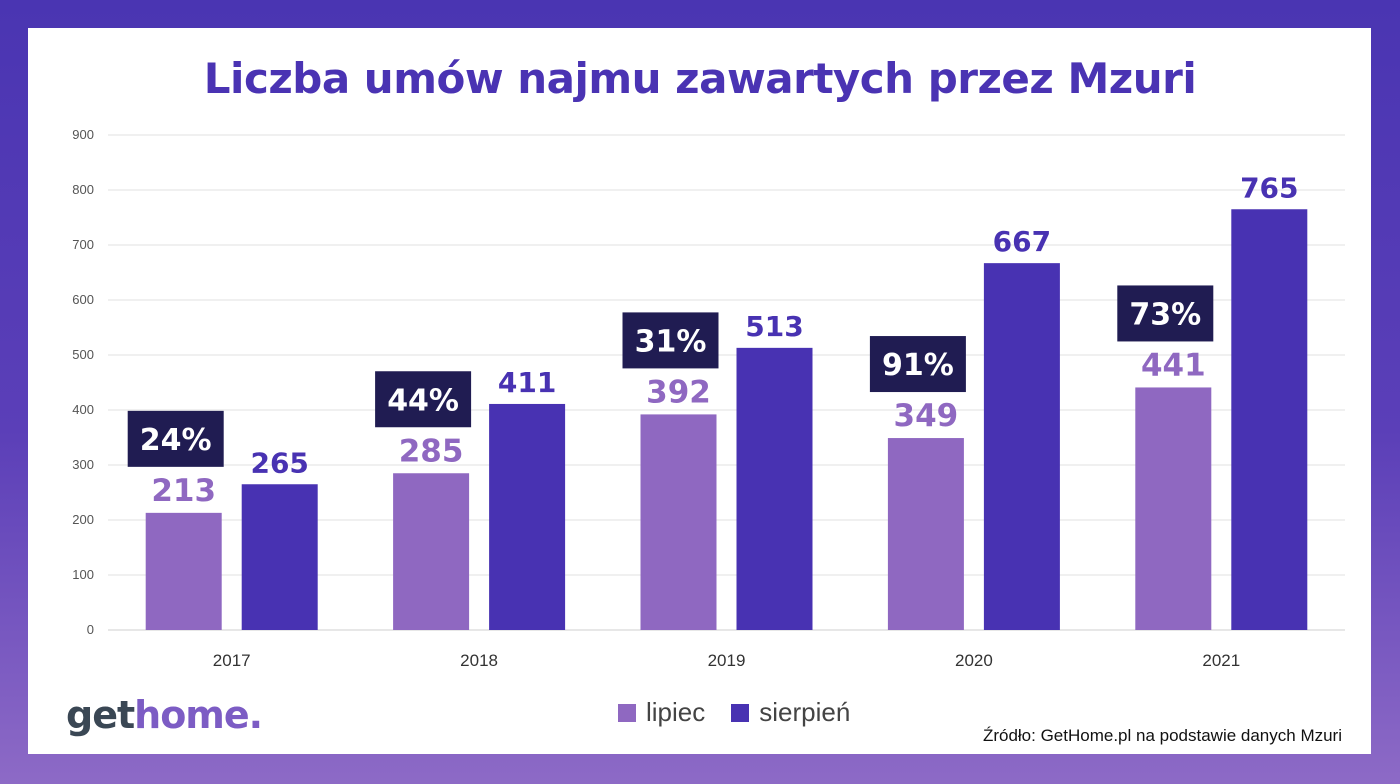 The height and width of the screenshot is (784, 1400). I want to click on growth-label: 44%, so click(423, 400).